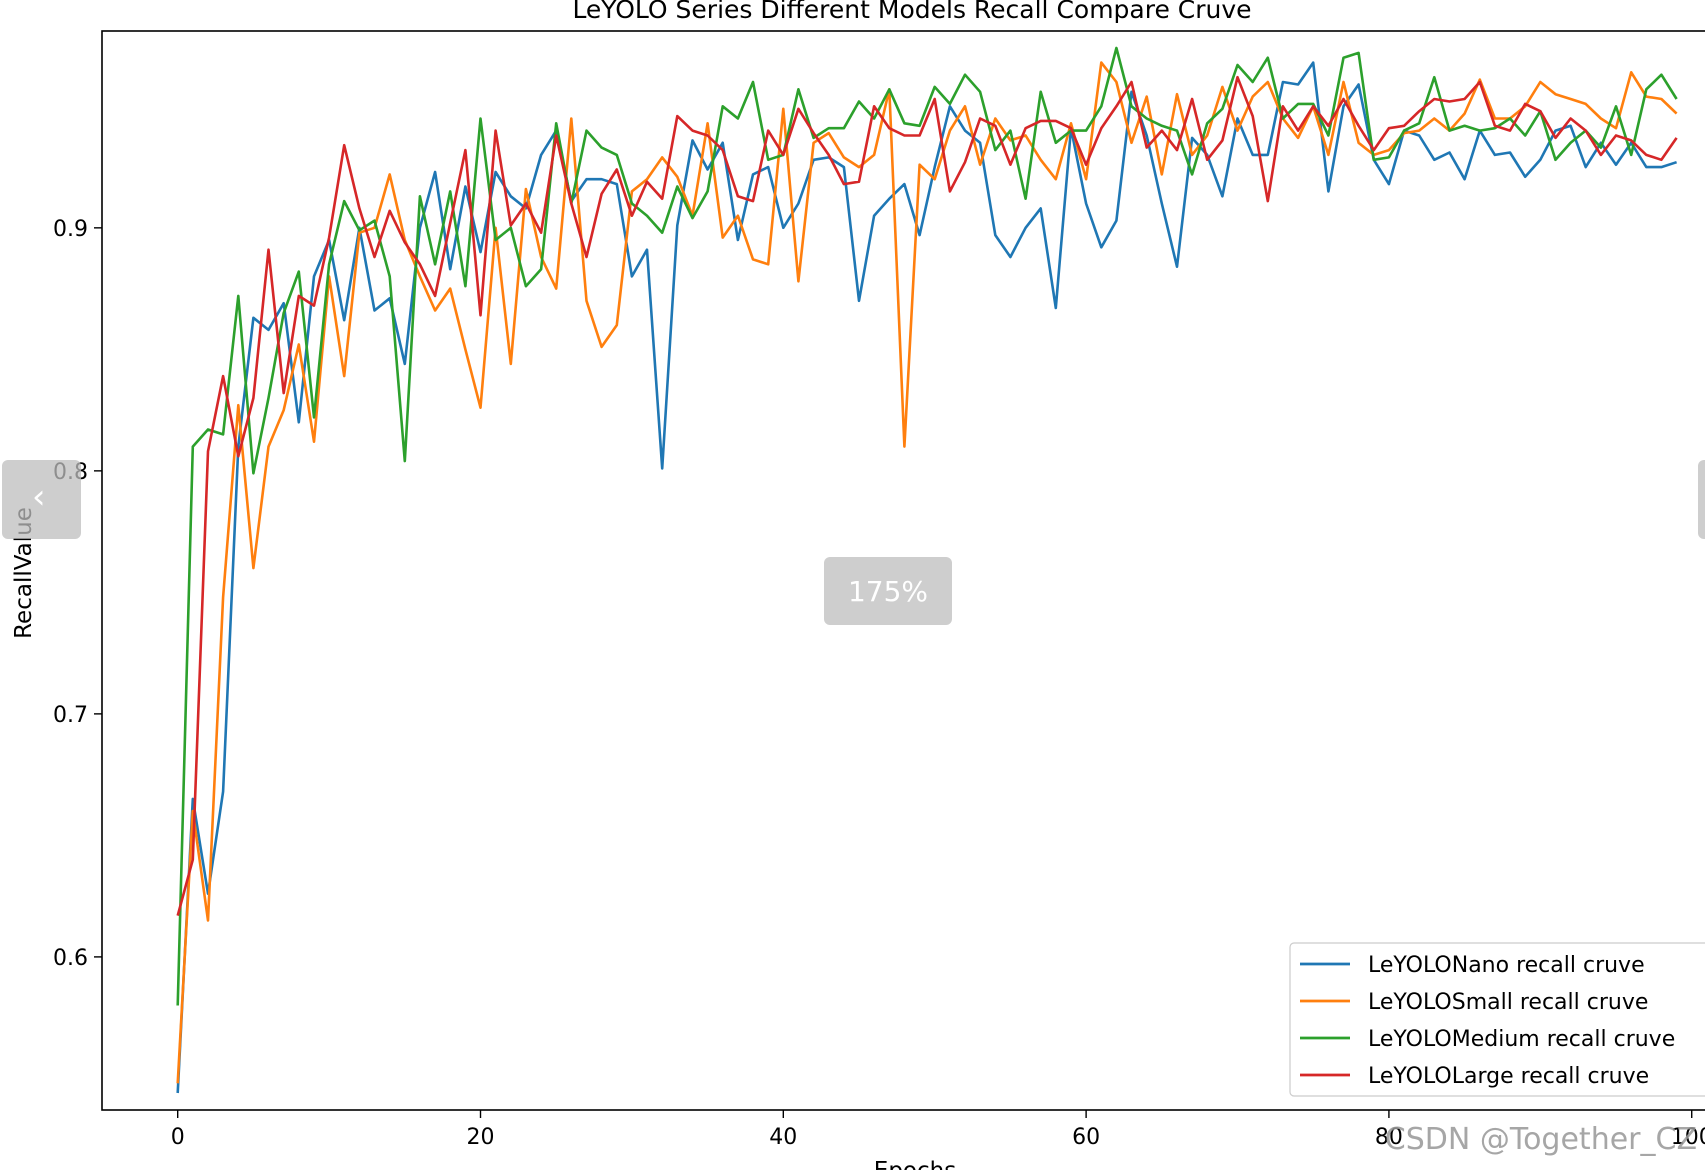  Describe the element at coordinates (77, 594) in the screenshot. I see `y-axis-ticks: 0.60.70.80.9` at that location.